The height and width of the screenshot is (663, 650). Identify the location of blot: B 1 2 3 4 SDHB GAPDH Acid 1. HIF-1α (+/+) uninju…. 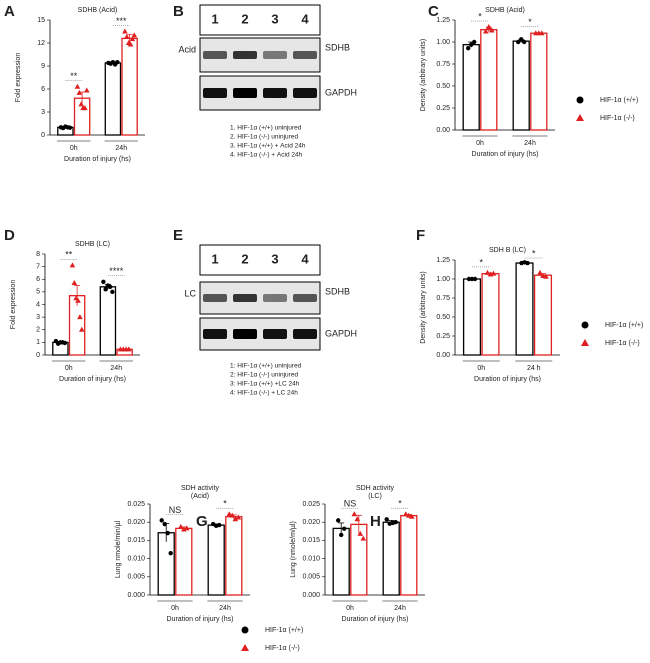
(265, 81).